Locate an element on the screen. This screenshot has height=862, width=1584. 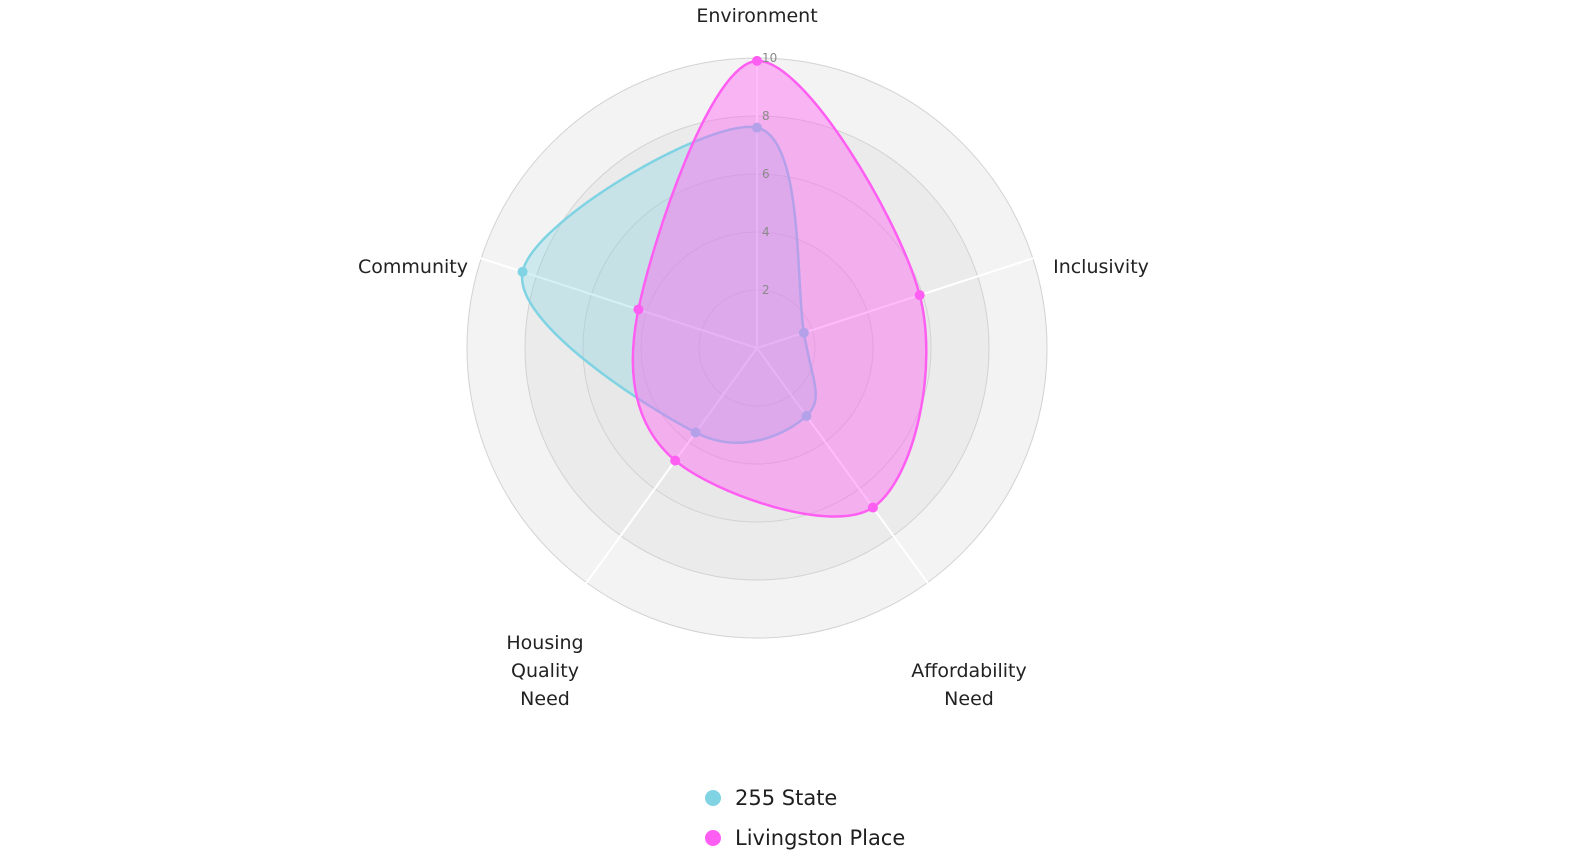
axis-label-housing-quality-need: Housing Quality Need is located at coordinates (544, 671).